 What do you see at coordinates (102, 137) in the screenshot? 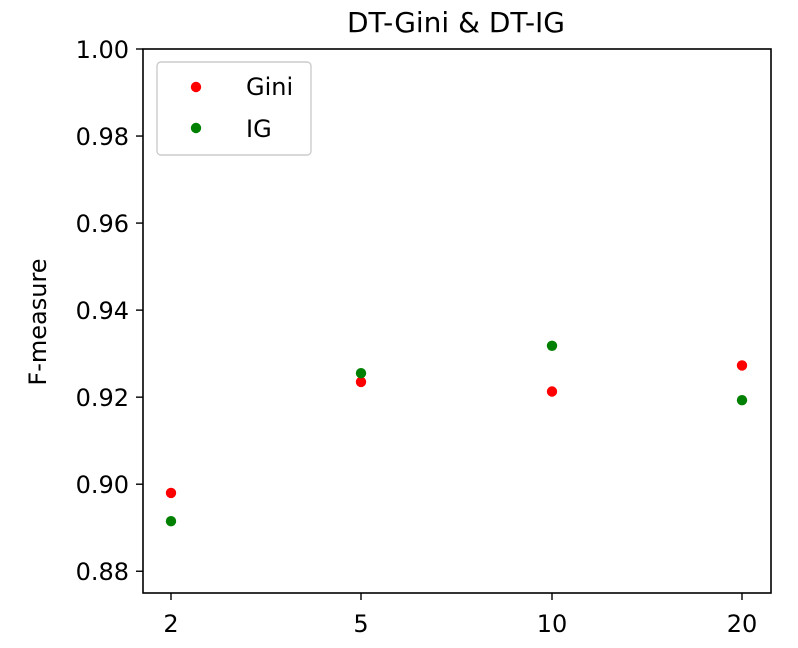
I see `y-tick-label: 0.98` at bounding box center [102, 137].